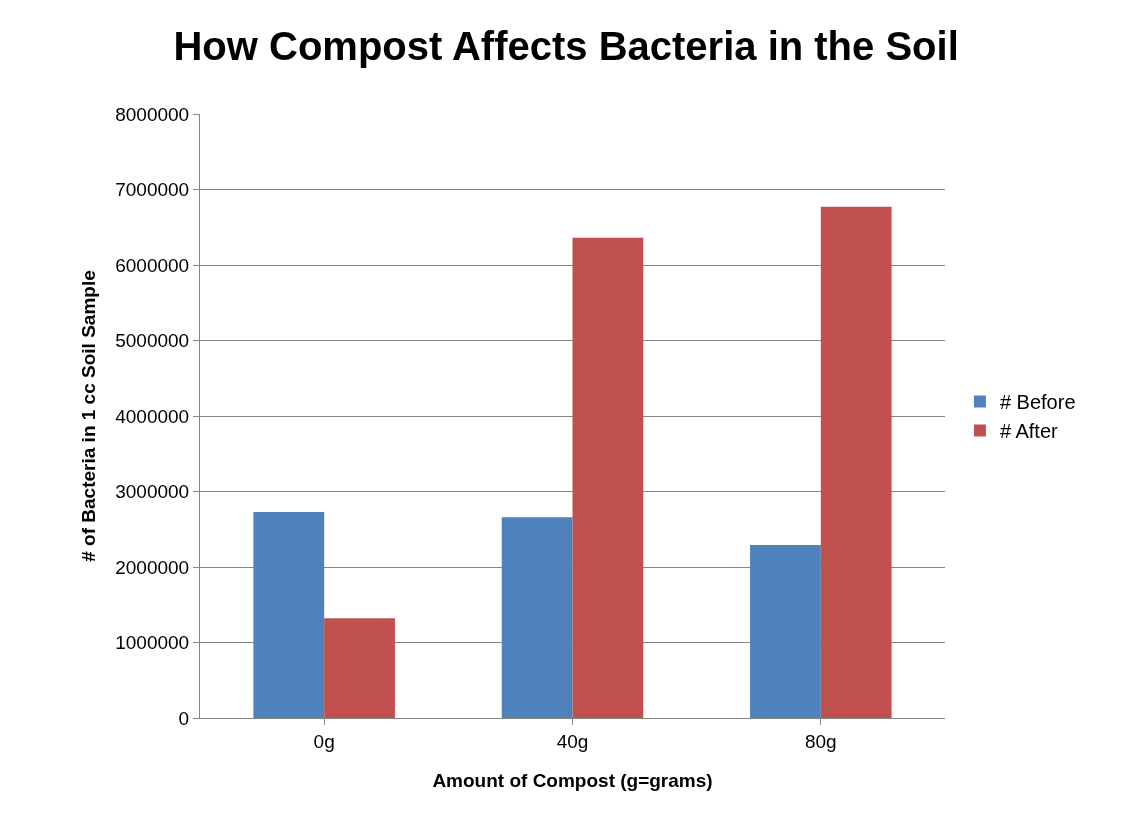 The image size is (1121, 840). Describe the element at coordinates (152, 416) in the screenshot. I see `y-tick-label: 4000000` at that location.